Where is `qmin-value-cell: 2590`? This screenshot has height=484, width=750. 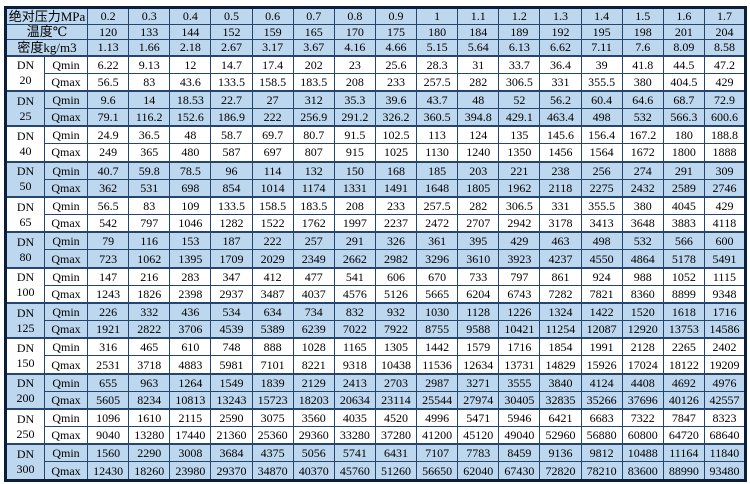 qmin-value-cell: 2590 is located at coordinates (231, 418).